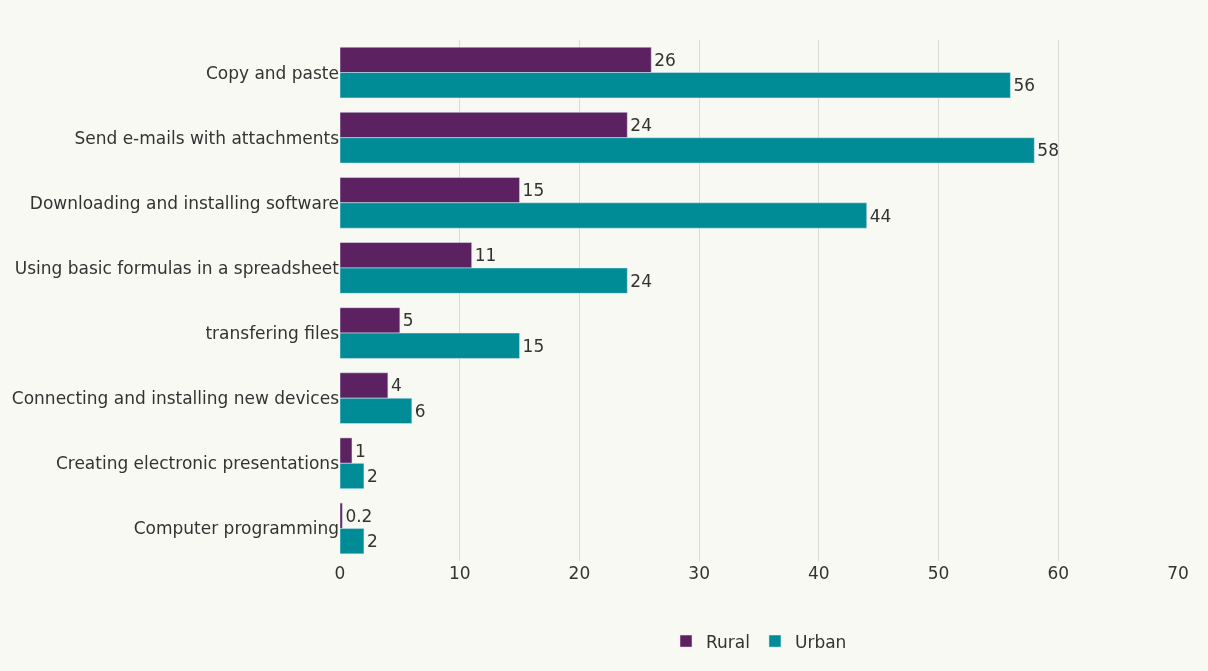  Describe the element at coordinates (272, 333) in the screenshot. I see `y-tick-label: transfering files` at that location.